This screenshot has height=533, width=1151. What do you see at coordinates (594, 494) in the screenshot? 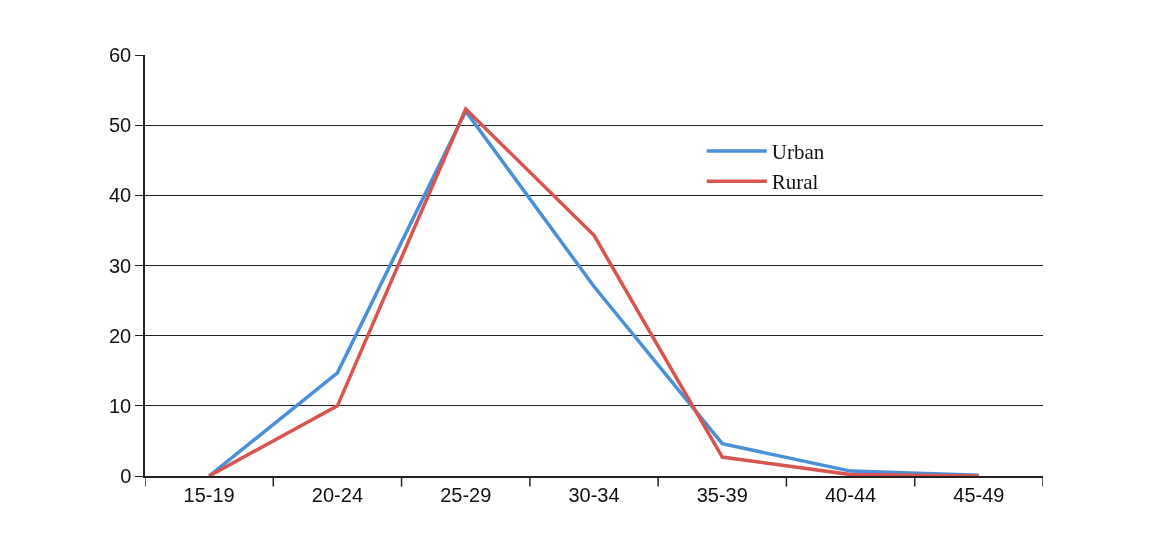
I see `x-tick-label: 30-34` at bounding box center [594, 494].